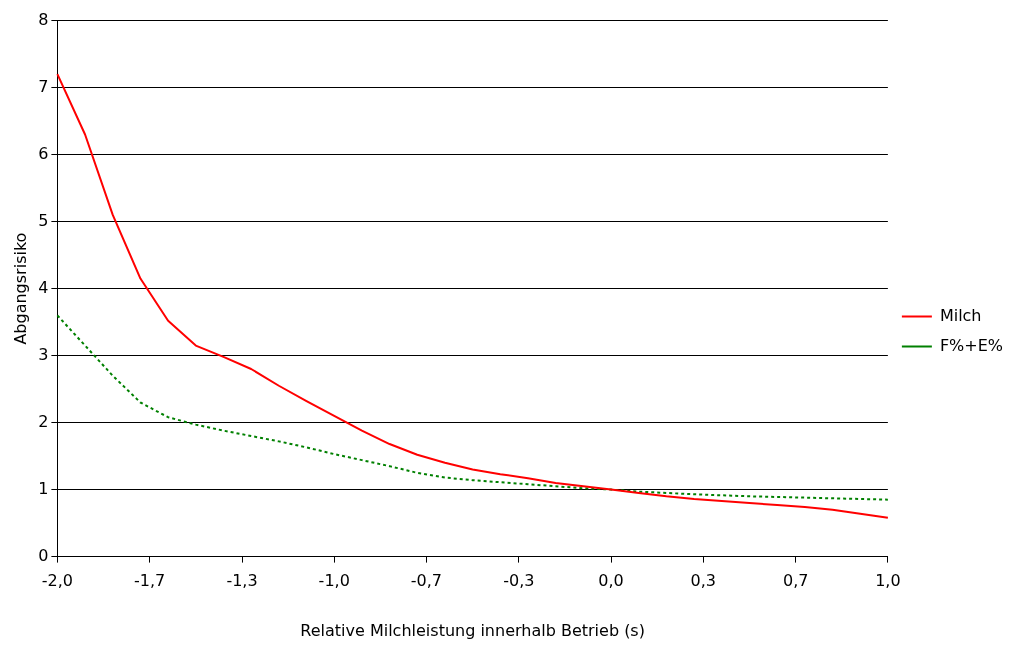 Image resolution: width=1031 pixels, height=653 pixels. I want to click on y-tick-label: 0, so click(43, 555).